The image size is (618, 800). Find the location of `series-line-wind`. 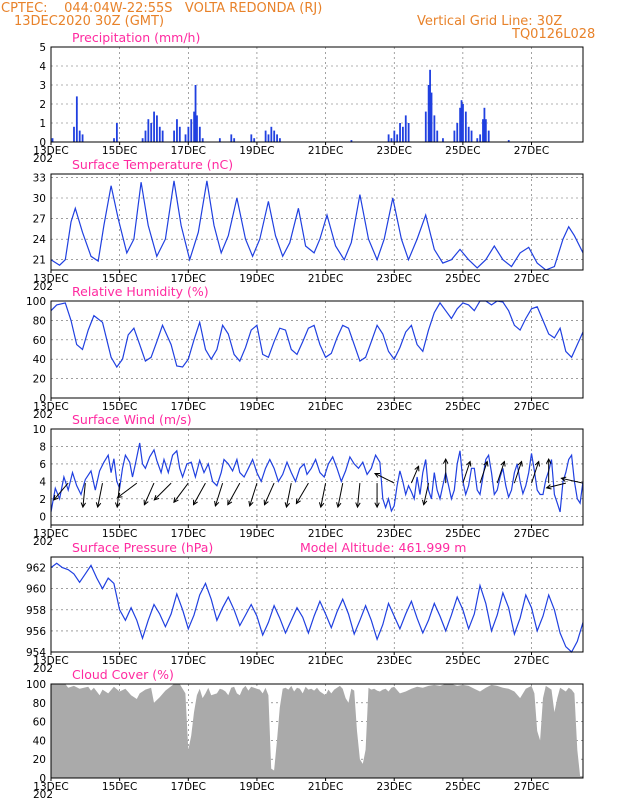

series-line-wind is located at coordinates (317, 477).